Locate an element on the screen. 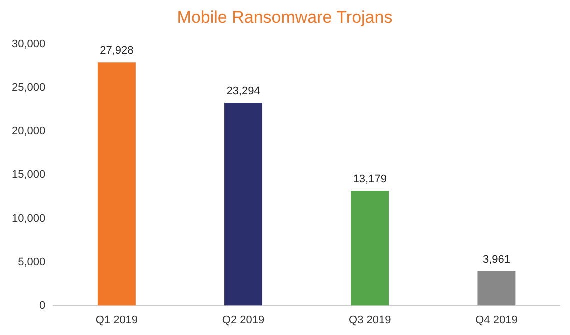  y-tick-label: 25,000 is located at coordinates (29, 88).